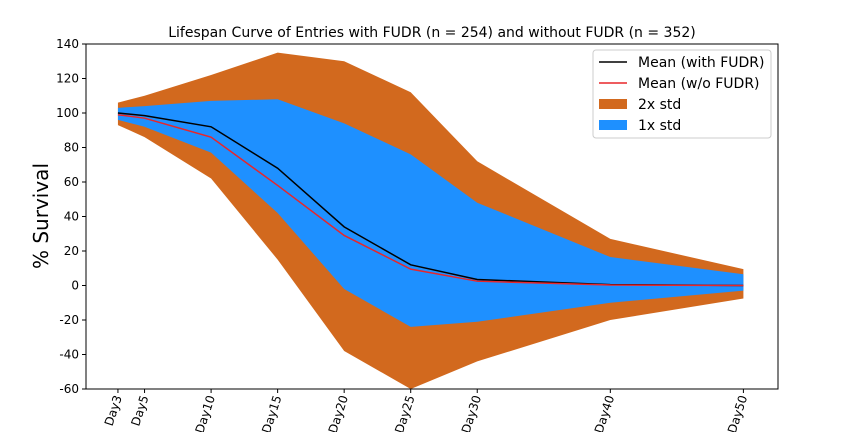 Image resolution: width=864 pixels, height=432 pixels. What do you see at coordinates (71, 251) in the screenshot?
I see `y-tick-label: 20` at bounding box center [71, 251].